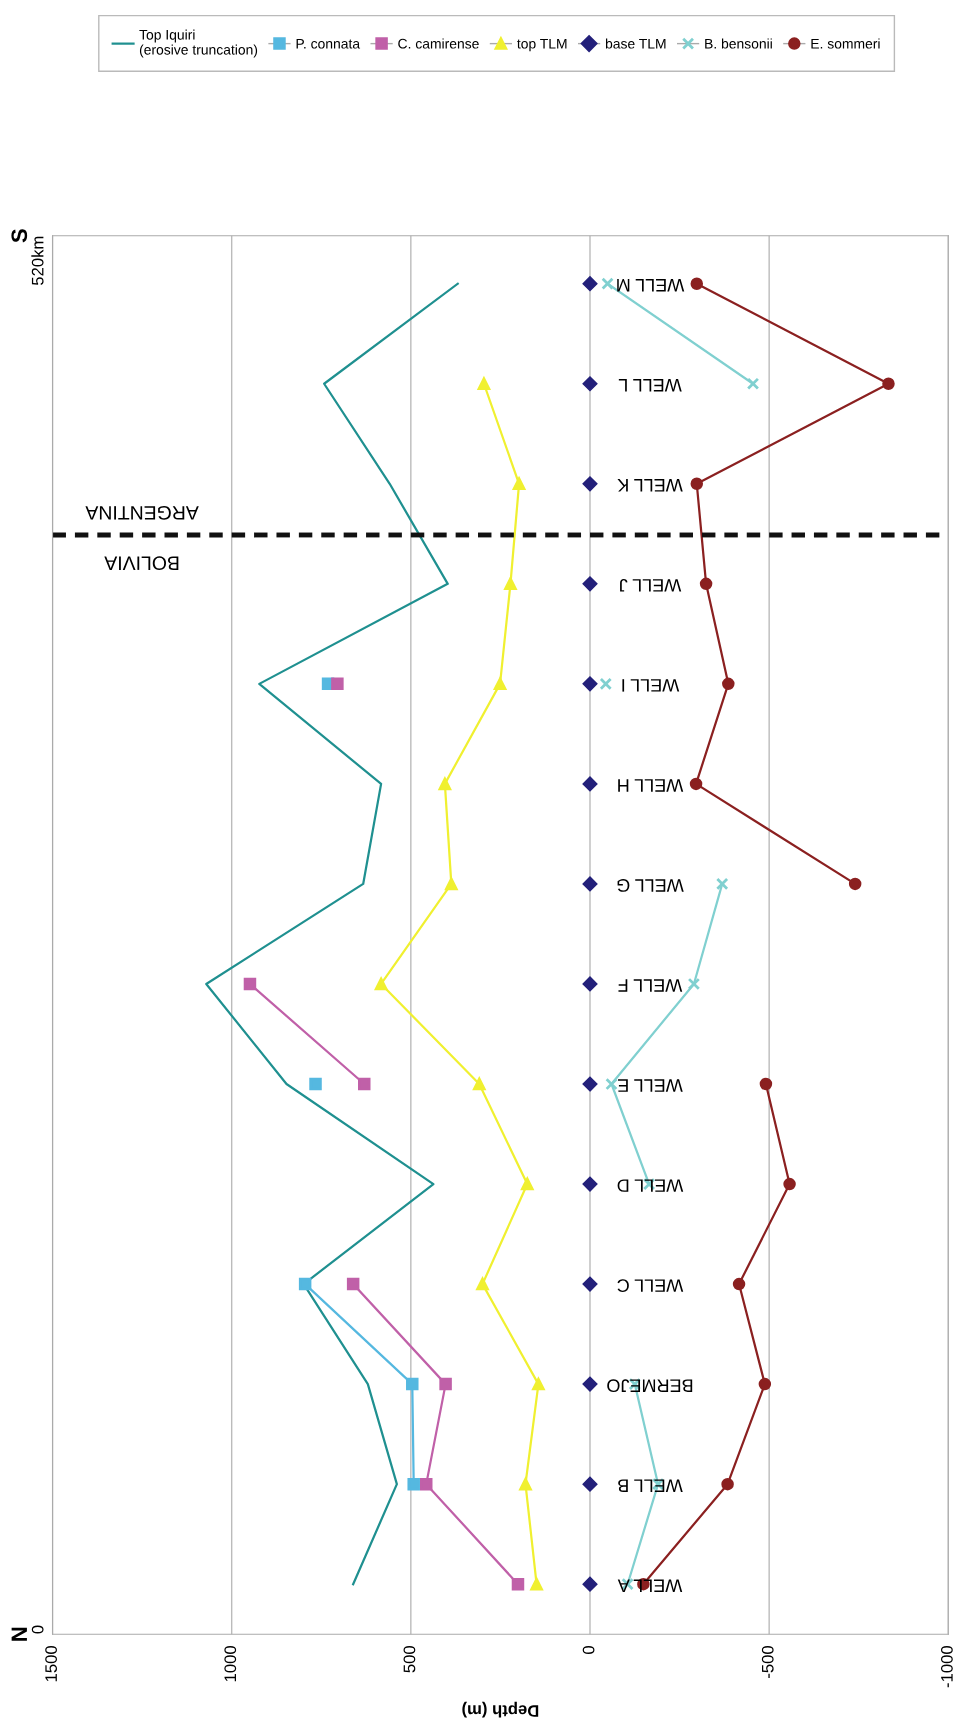  Describe the element at coordinates (635, 43) in the screenshot. I see `legend-label: base TLM` at that location.